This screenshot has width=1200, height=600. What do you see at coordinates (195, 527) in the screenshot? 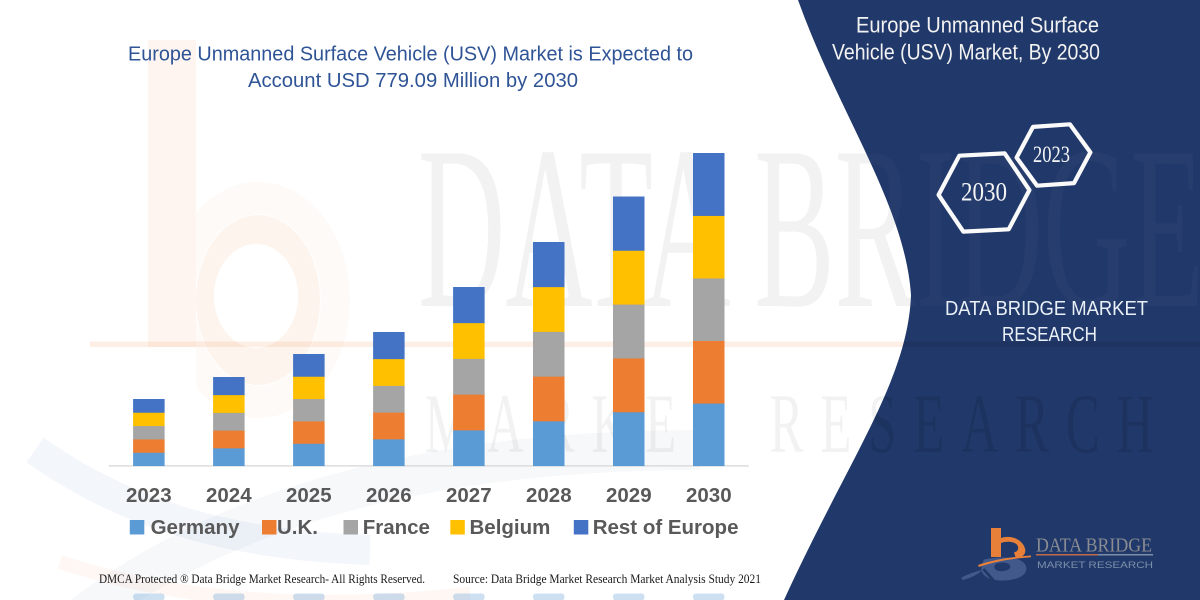
I see `svg-text: Germany` at bounding box center [195, 527].